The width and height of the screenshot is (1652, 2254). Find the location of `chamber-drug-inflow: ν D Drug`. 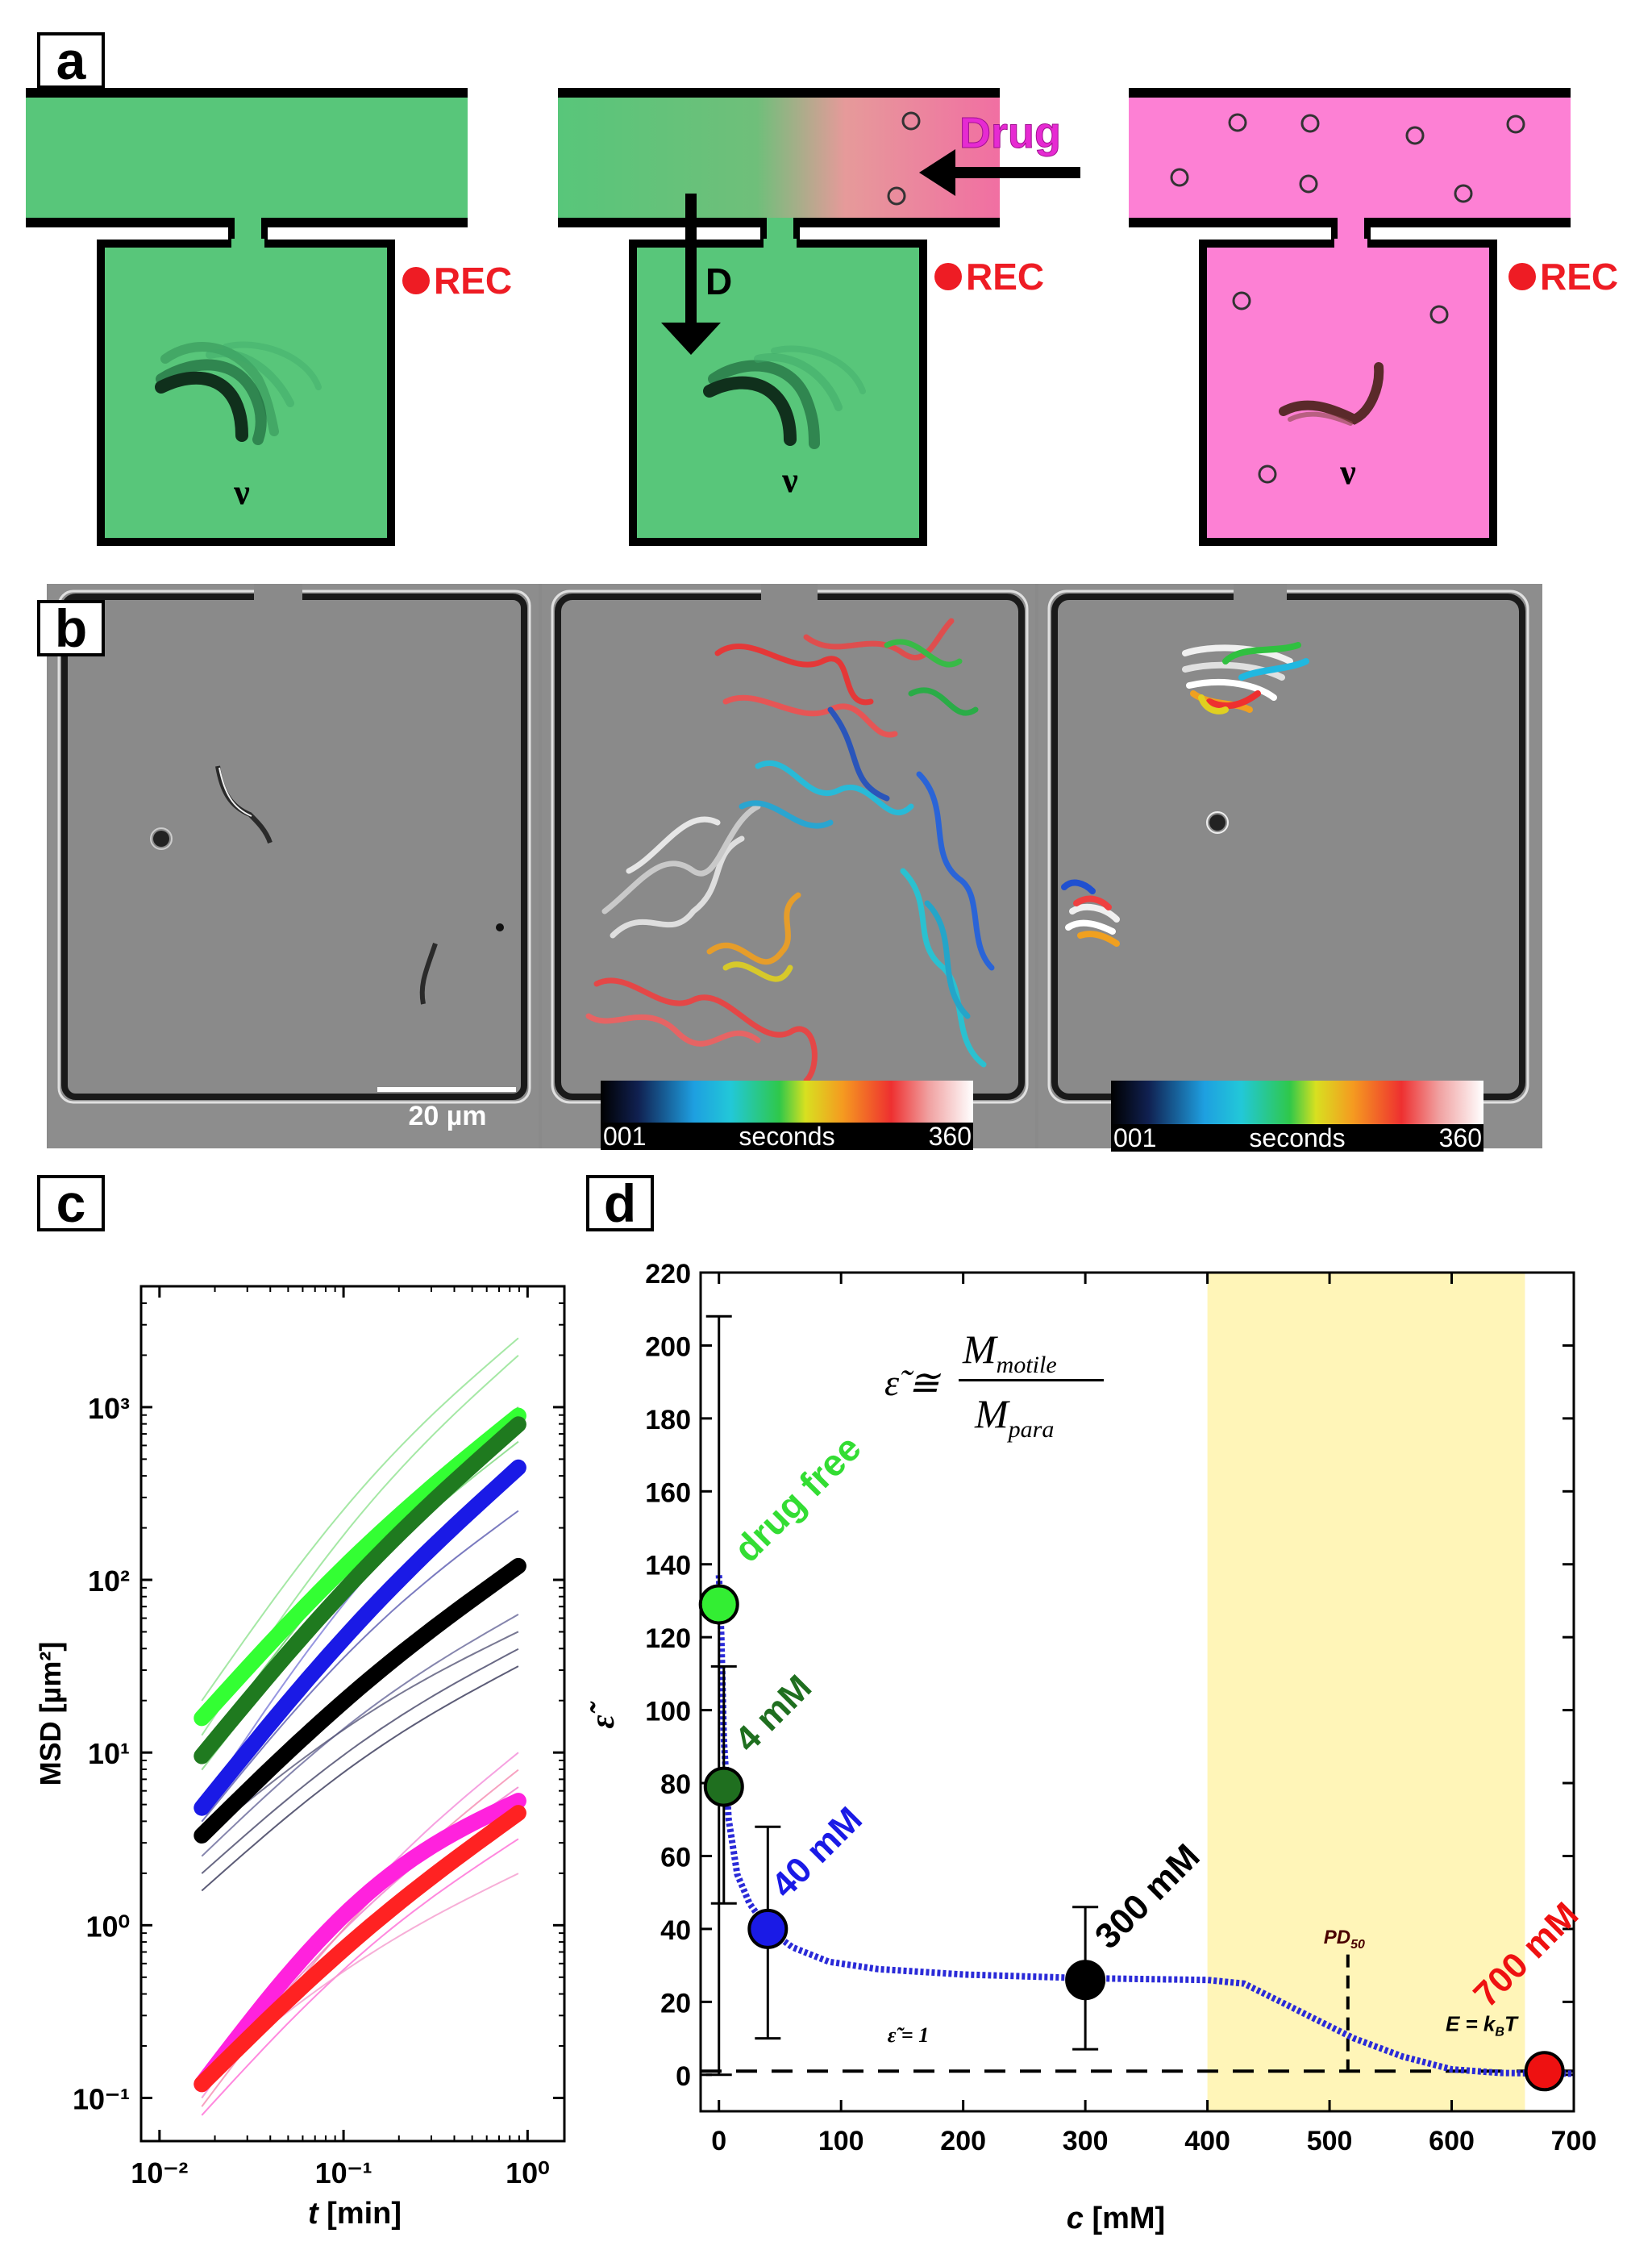

chamber-drug-inflow: ν D Drug is located at coordinates (819, 317).